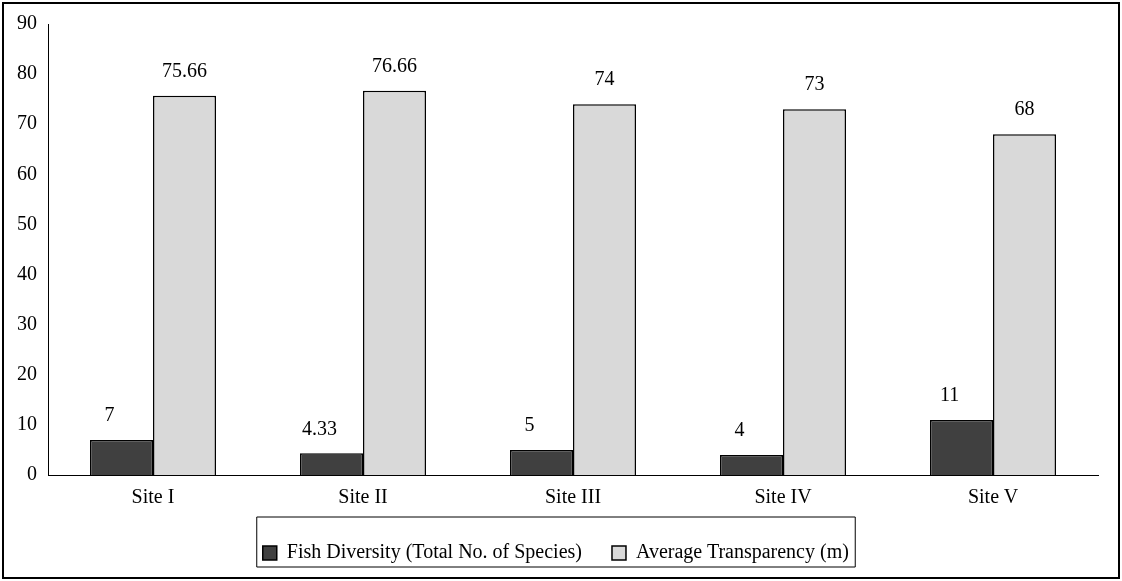  What do you see at coordinates (949, 394) in the screenshot?
I see `data-label: 11` at bounding box center [949, 394].